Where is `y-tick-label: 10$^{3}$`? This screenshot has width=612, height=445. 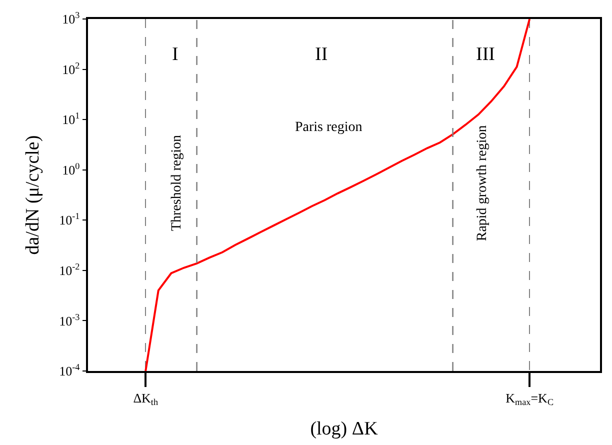 y-tick-label: 10$^{3}$ is located at coordinates (71, 18).